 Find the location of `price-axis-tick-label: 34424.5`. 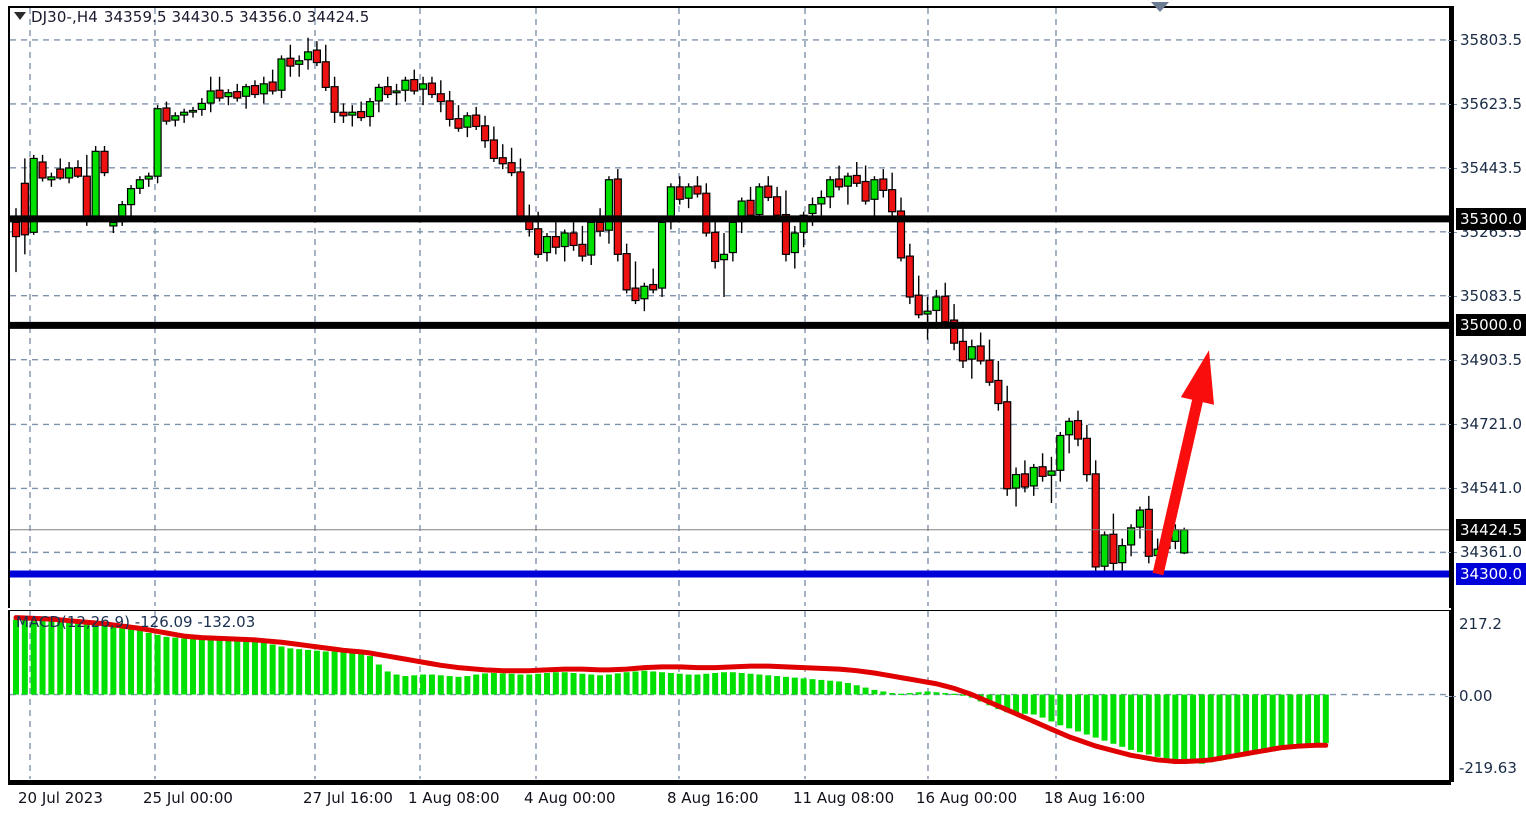

price-axis-tick-label: 34424.5 is located at coordinates (1491, 529).